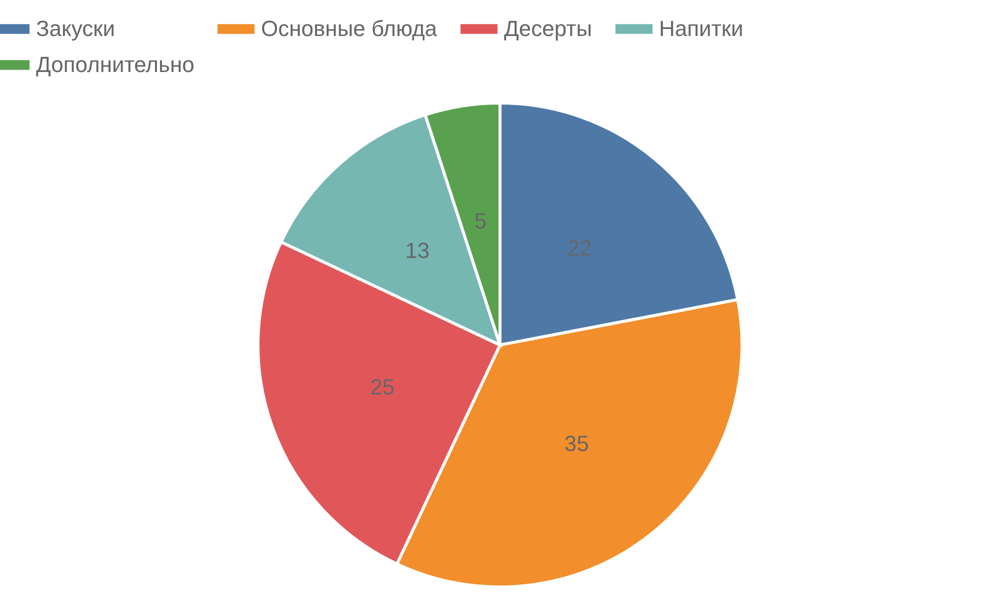 The height and width of the screenshot is (600, 1000). Describe the element at coordinates (382, 387) in the screenshot. I see `data-label: 25` at that location.